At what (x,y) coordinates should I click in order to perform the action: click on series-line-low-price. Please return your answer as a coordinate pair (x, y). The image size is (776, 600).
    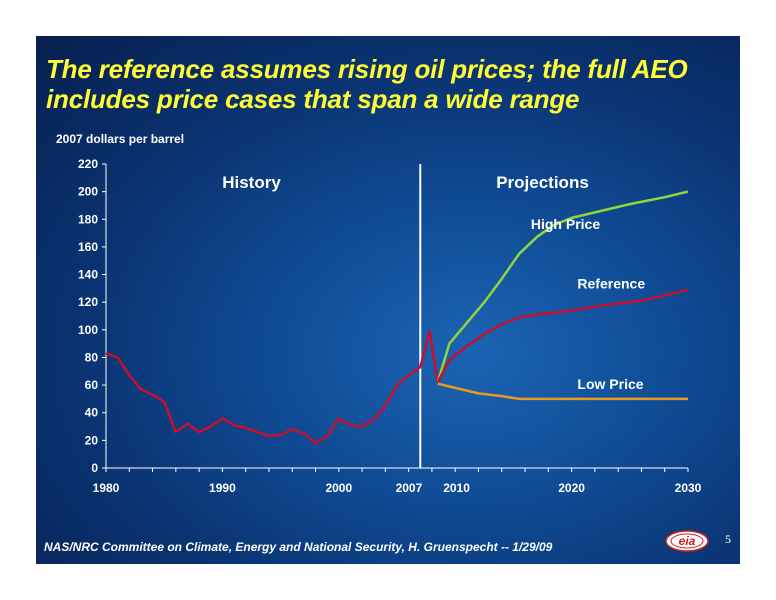
    Looking at the image, I should click on (562, 391).